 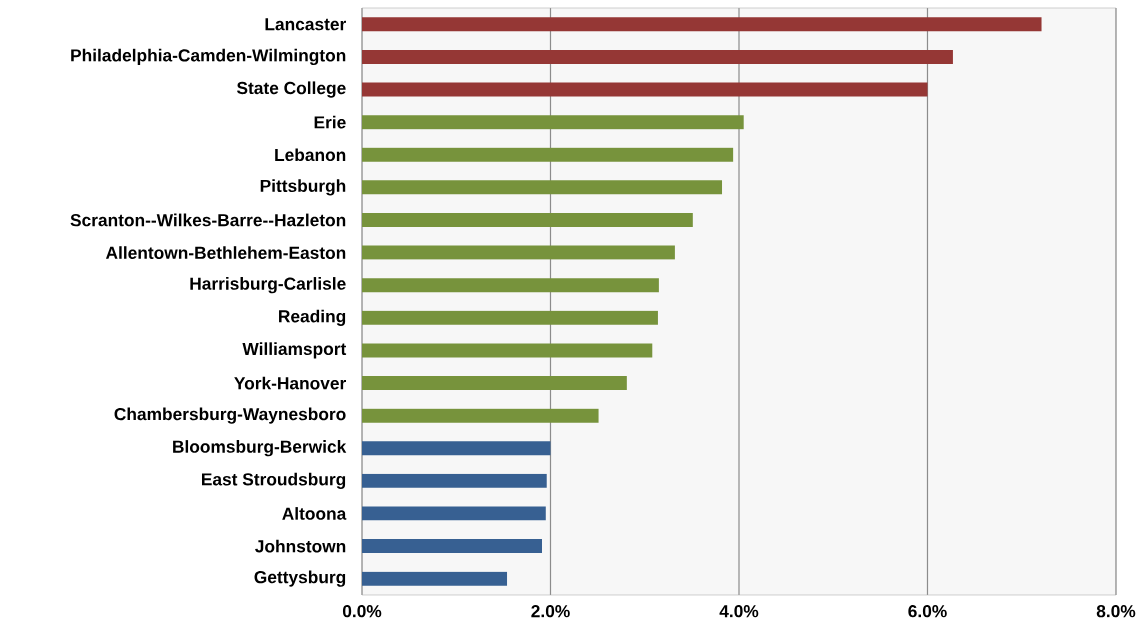 I want to click on x-tick-label: 4.0%, so click(x=739, y=611).